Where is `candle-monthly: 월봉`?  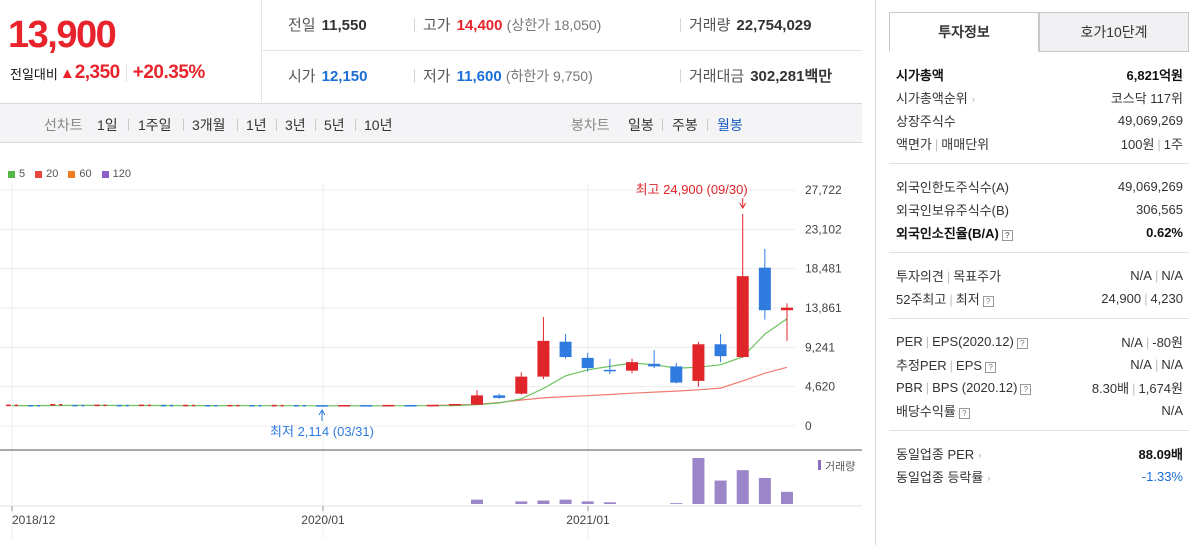
candle-monthly: 월봉 is located at coordinates (730, 125).